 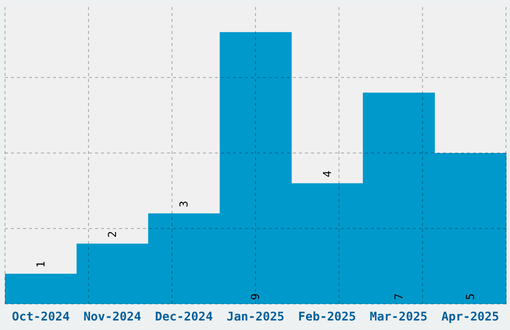 What do you see at coordinates (399, 296) in the screenshot?
I see `data-label: 7` at bounding box center [399, 296].